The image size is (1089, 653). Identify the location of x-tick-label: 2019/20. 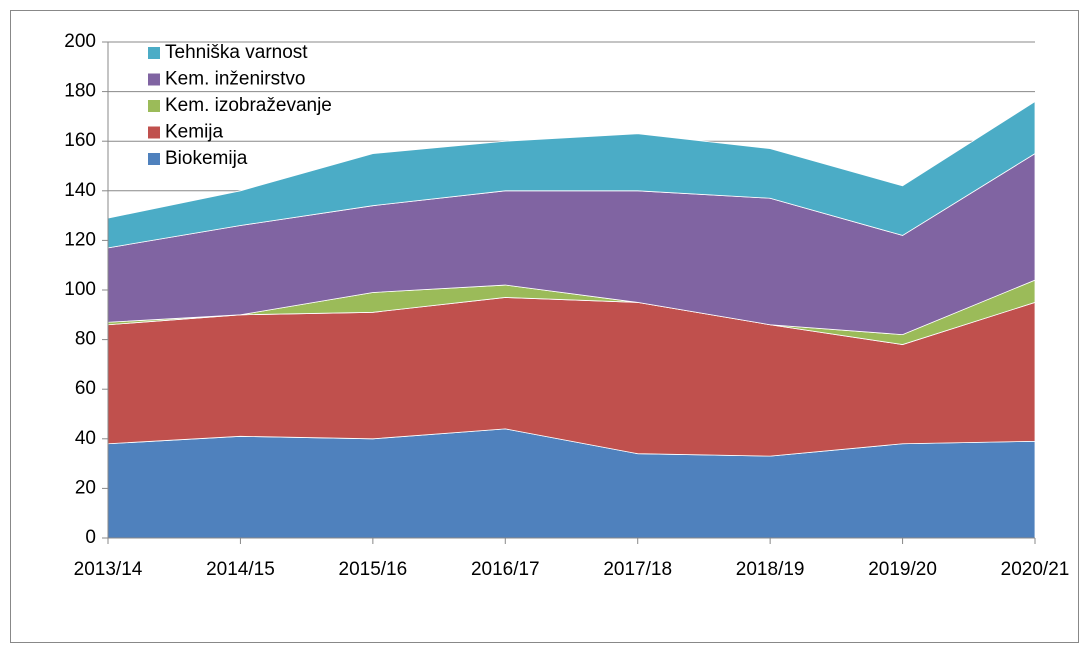
(902, 569).